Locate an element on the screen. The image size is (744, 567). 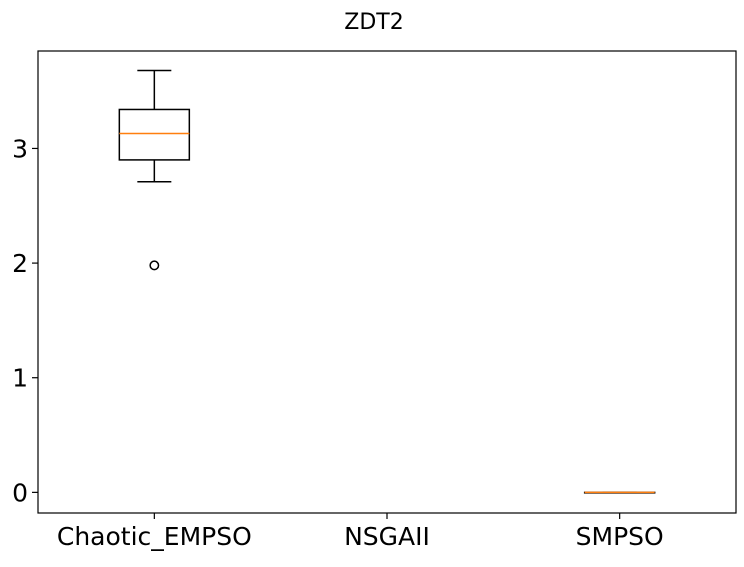
y-tick-label-2: 2 is located at coordinates (20, 263).